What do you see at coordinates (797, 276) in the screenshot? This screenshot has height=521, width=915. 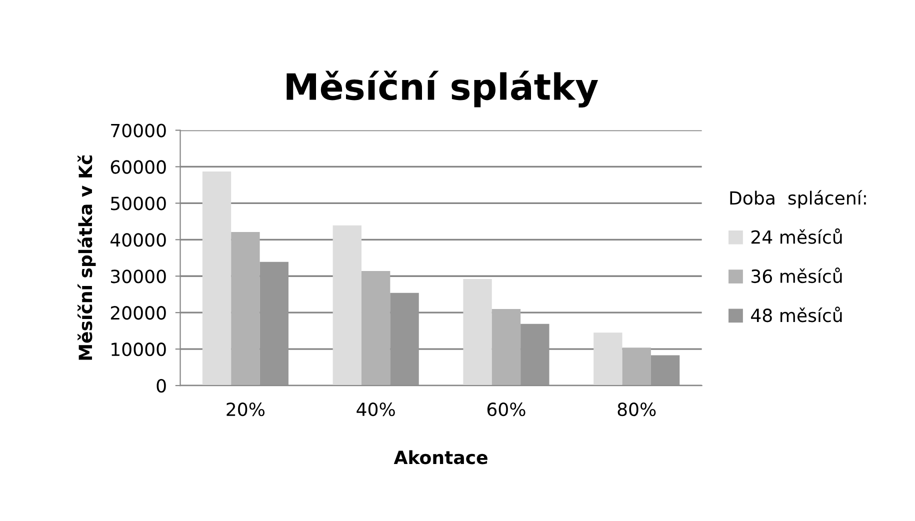 I see `legend-label: 36 měsíců` at bounding box center [797, 276].